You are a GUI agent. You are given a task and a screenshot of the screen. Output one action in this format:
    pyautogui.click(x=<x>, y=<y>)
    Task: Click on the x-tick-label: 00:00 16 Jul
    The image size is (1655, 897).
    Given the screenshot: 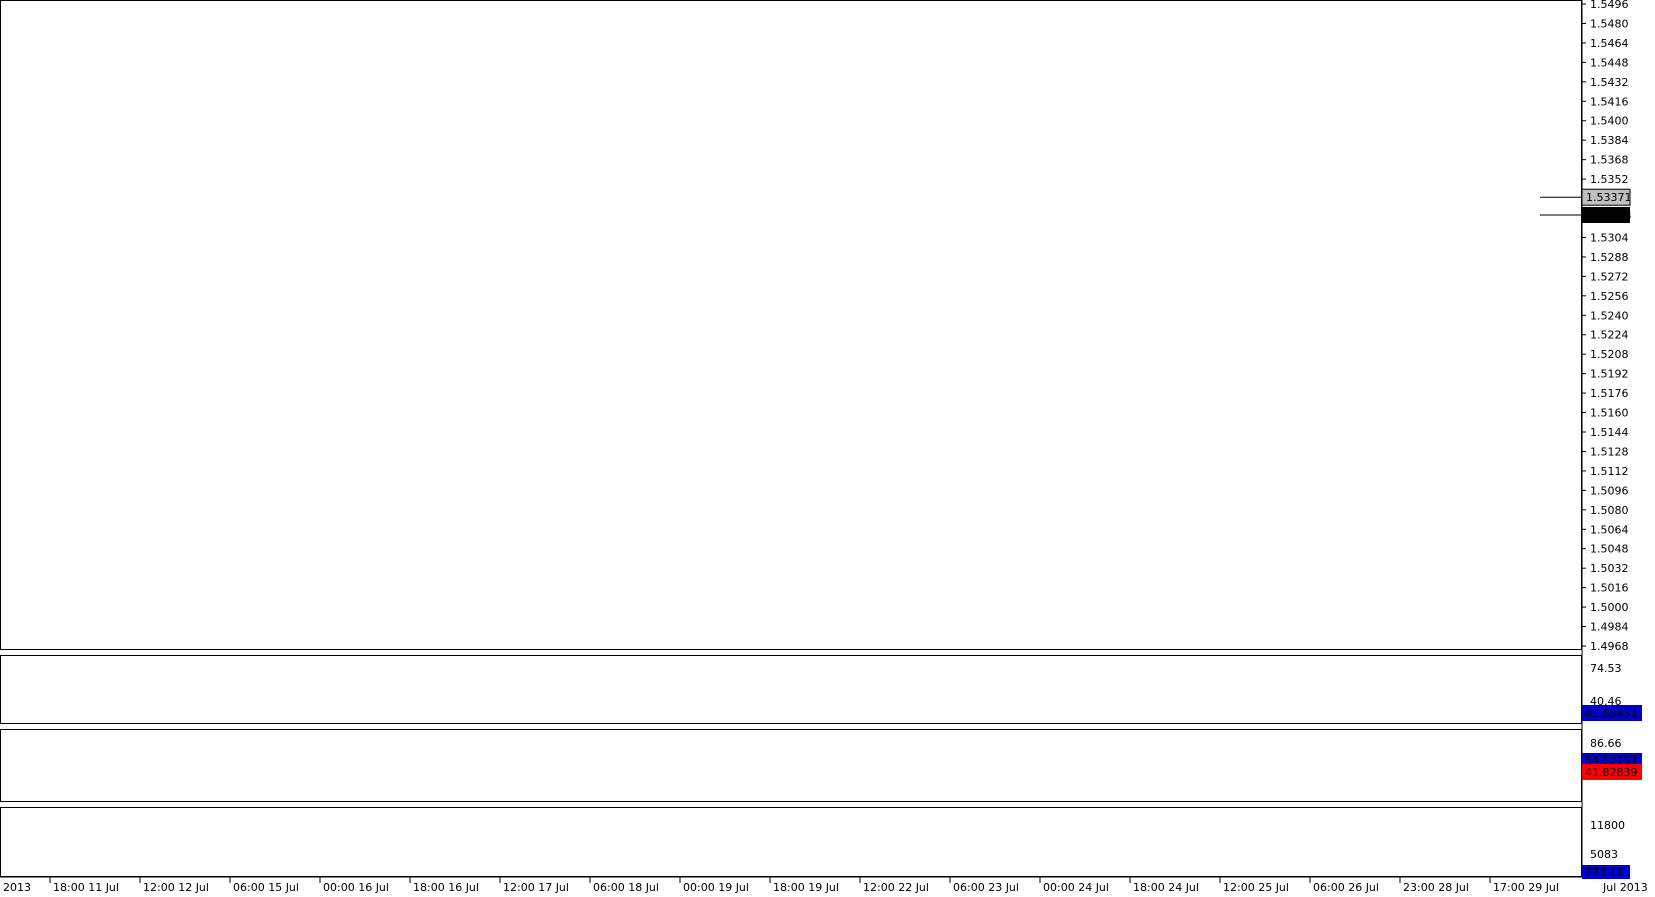 What is the action you would take?
    pyautogui.click(x=356, y=887)
    